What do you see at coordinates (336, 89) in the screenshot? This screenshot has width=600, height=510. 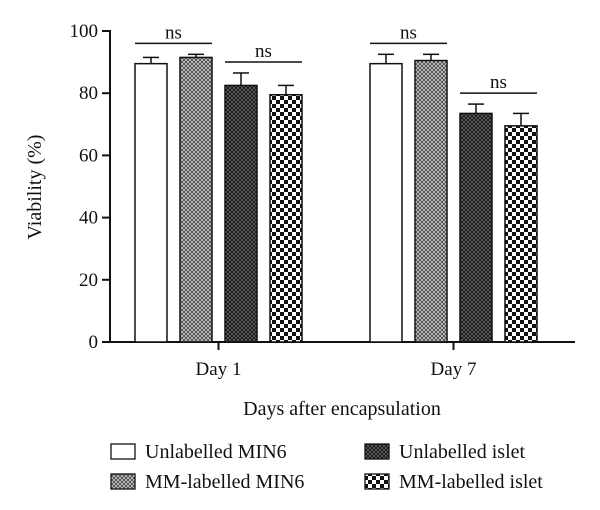 I see `error-bars` at bounding box center [336, 89].